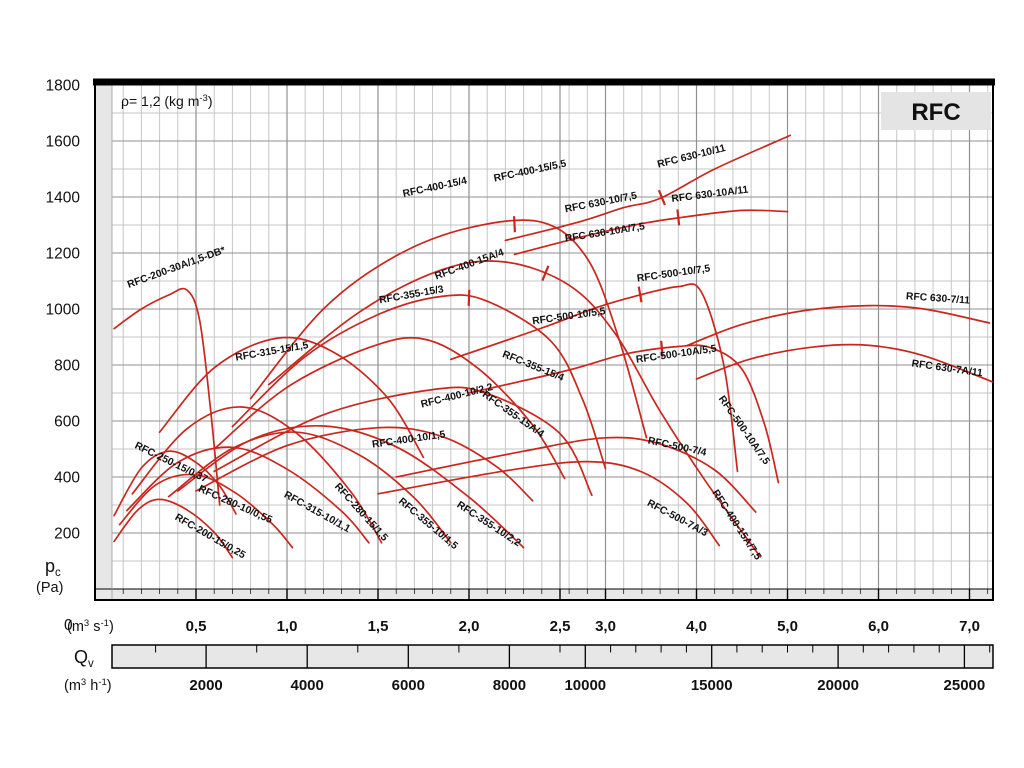  I want to click on y-axis-unit: (Pa), so click(49, 588).